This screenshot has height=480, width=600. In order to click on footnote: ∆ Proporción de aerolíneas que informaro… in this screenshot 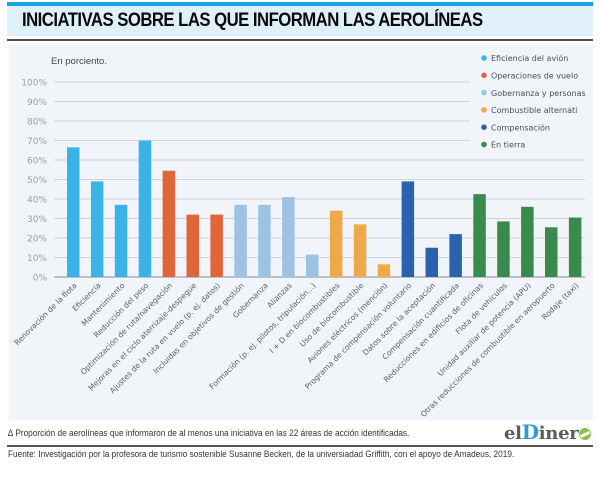, I will do `click(209, 433)`.